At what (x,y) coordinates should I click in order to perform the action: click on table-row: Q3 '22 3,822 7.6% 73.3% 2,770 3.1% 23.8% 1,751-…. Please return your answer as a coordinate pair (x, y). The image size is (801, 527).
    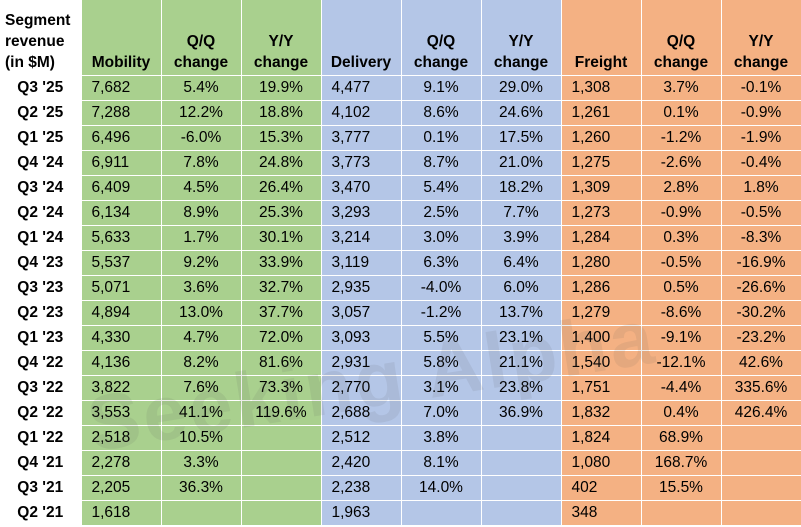
    Looking at the image, I should click on (400, 388).